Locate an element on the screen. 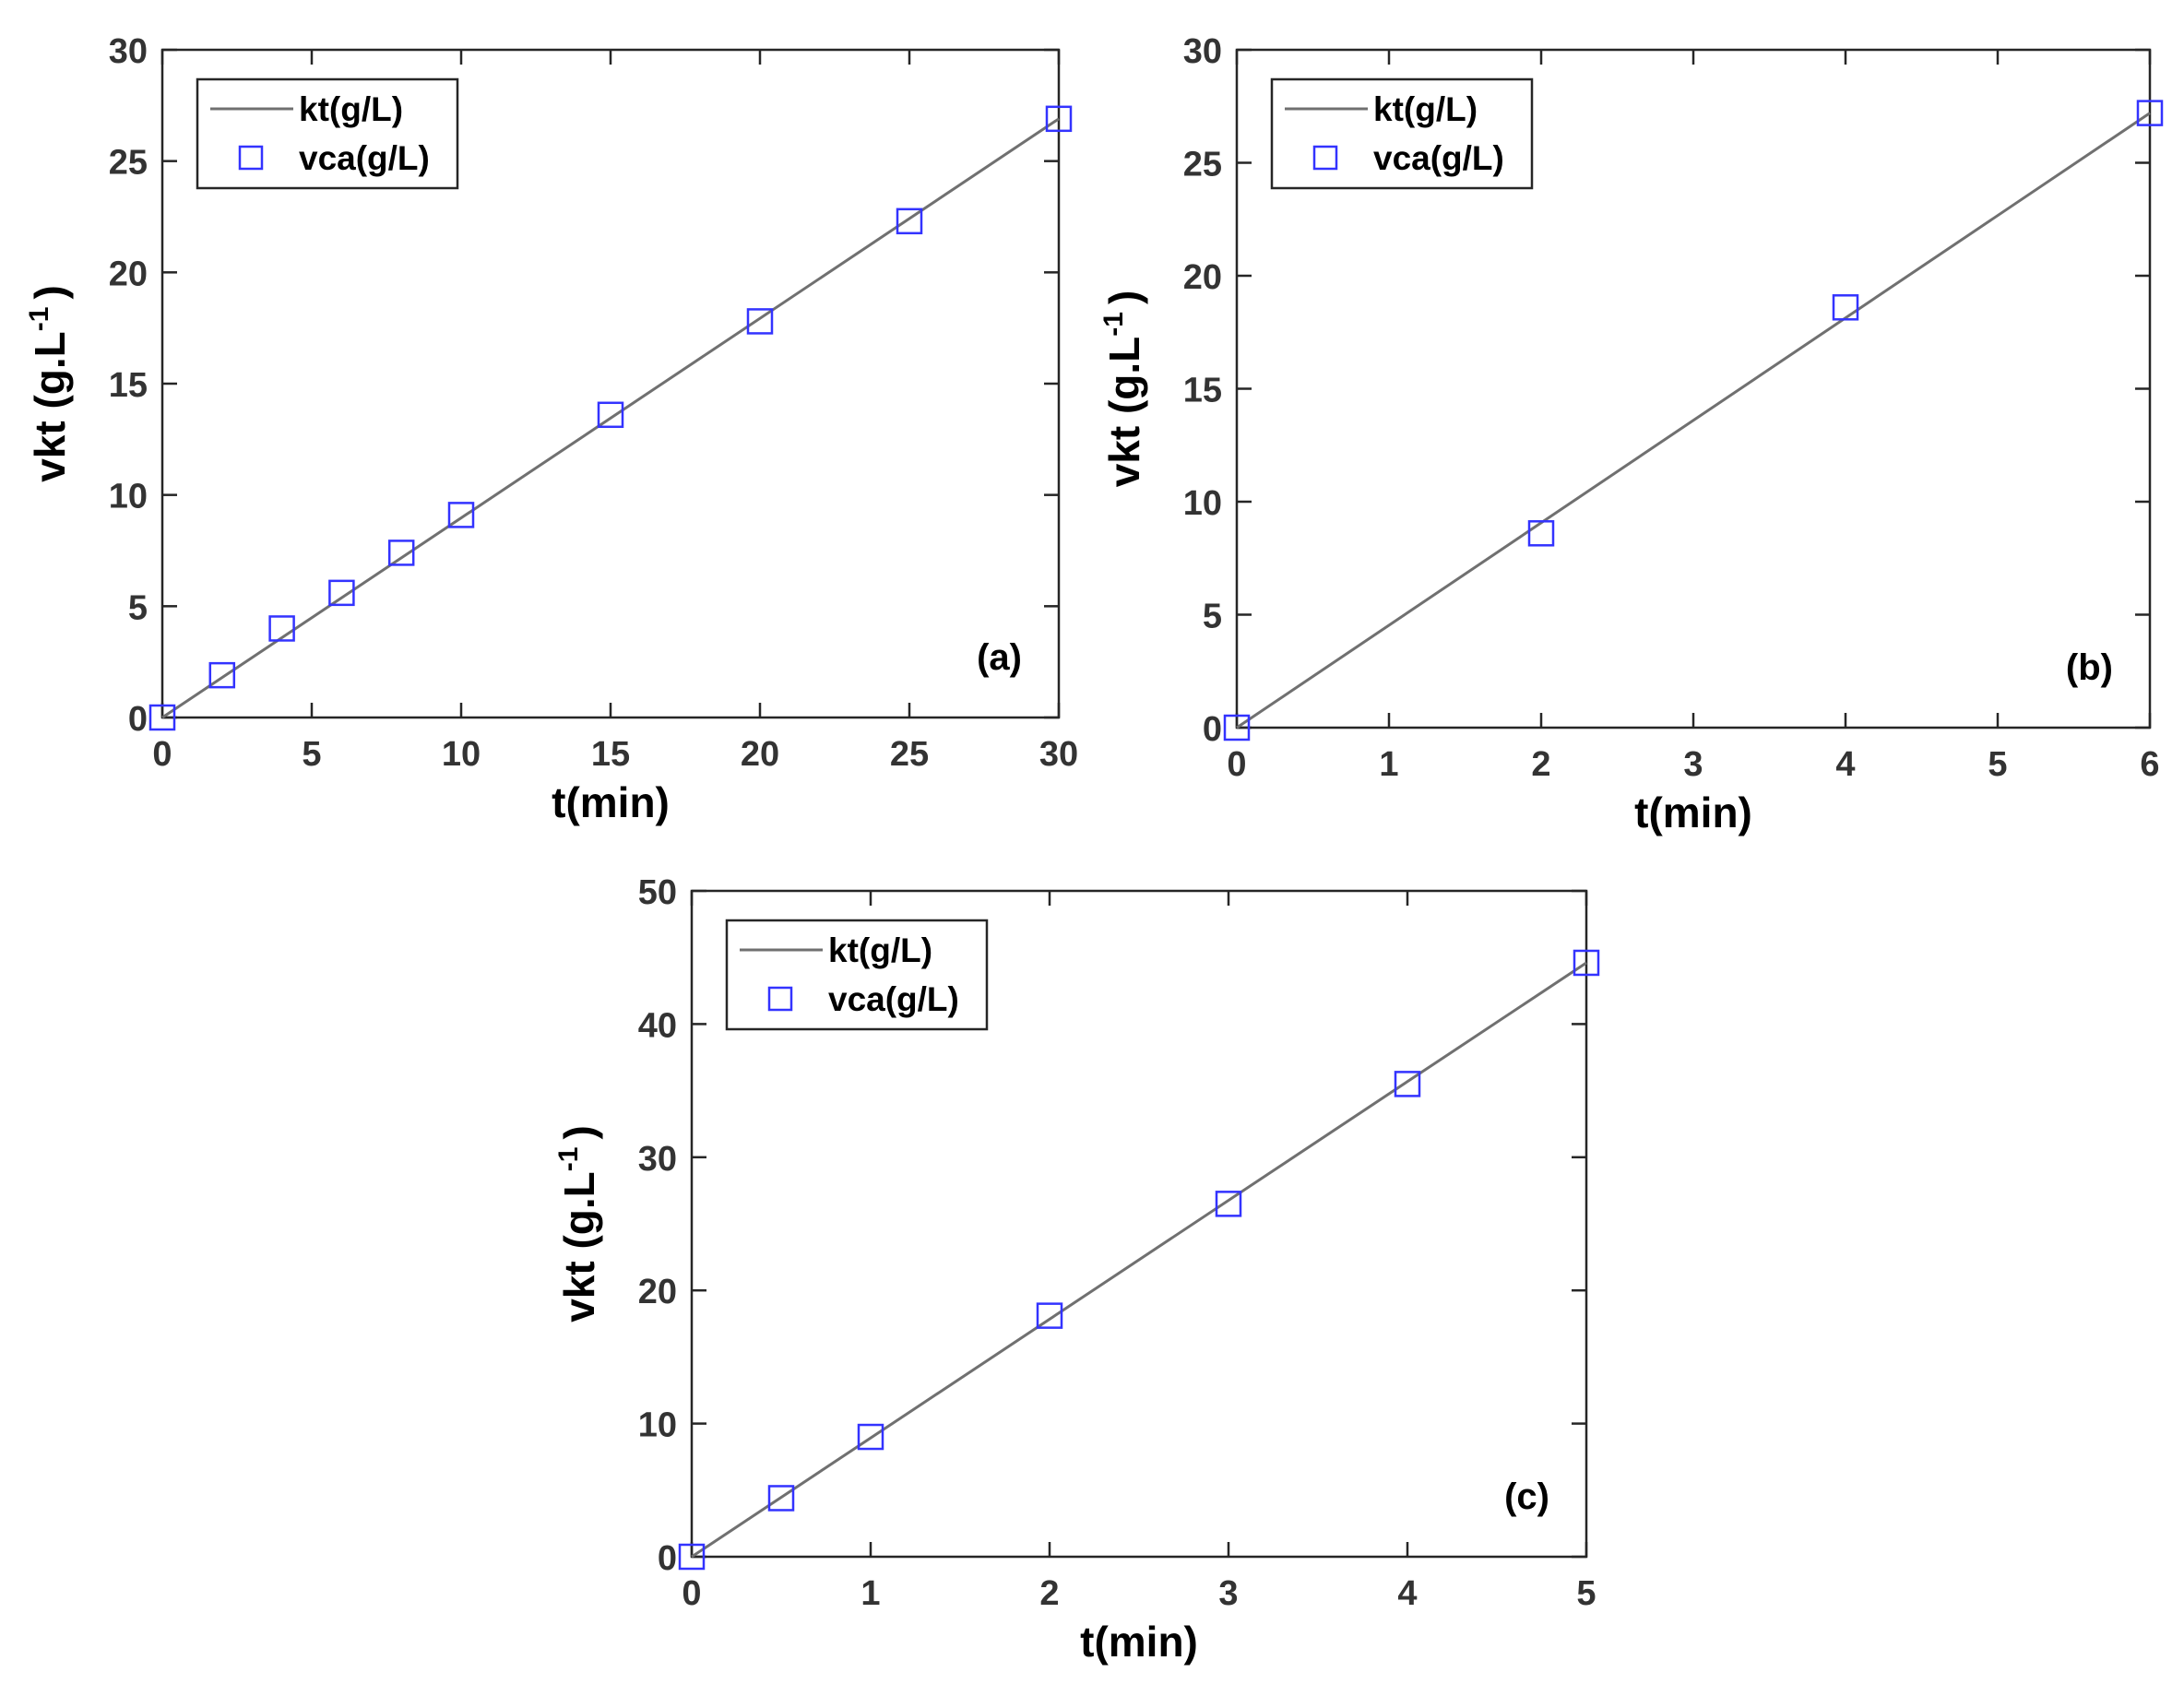 The height and width of the screenshot is (1696, 2184). x-tick-label: 15 is located at coordinates (610, 754).